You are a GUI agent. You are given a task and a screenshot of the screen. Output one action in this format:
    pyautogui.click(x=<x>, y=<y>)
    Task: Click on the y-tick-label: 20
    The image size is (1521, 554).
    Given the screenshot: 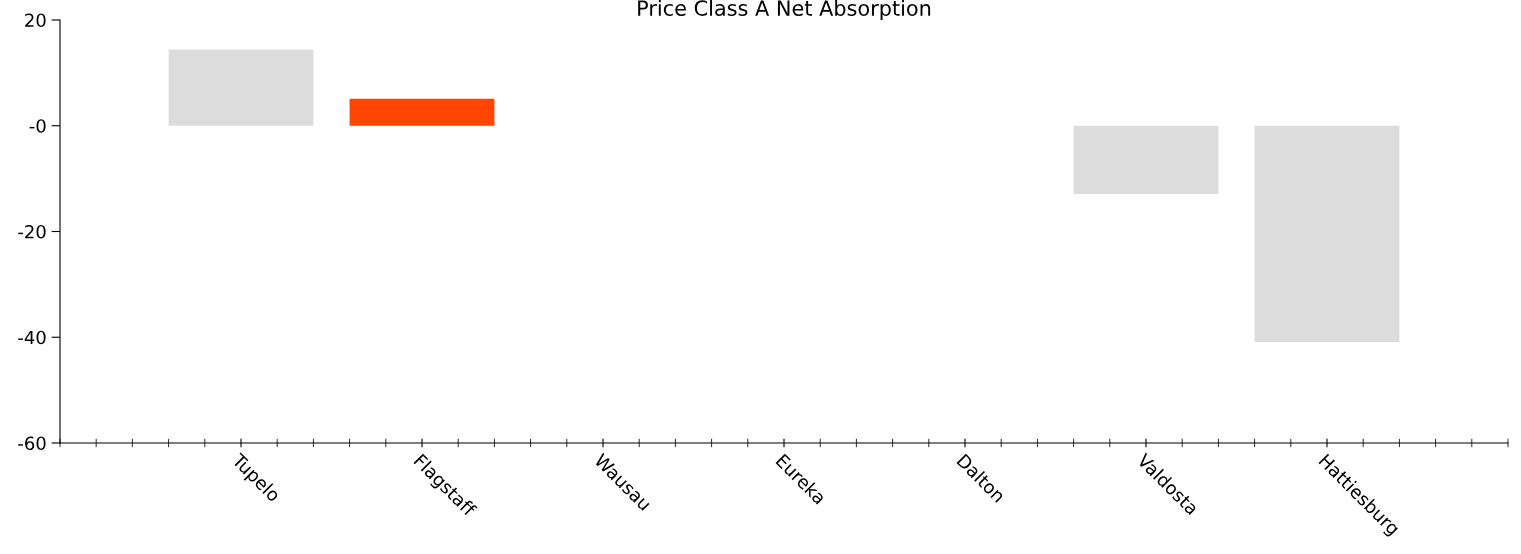 What is the action you would take?
    pyautogui.click(x=35, y=20)
    